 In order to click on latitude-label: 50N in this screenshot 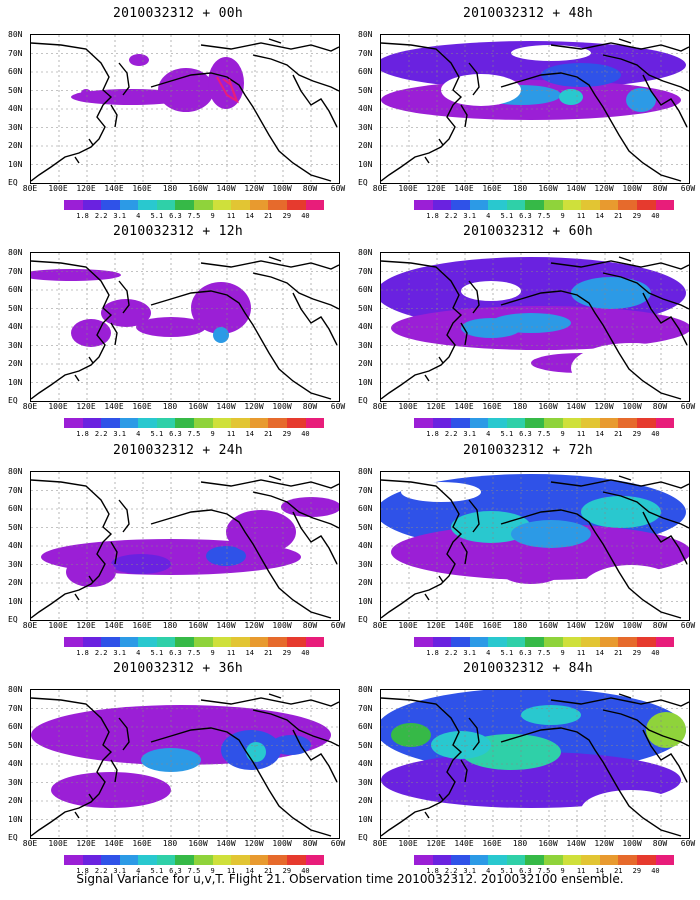, I will do `click(365, 745)`.